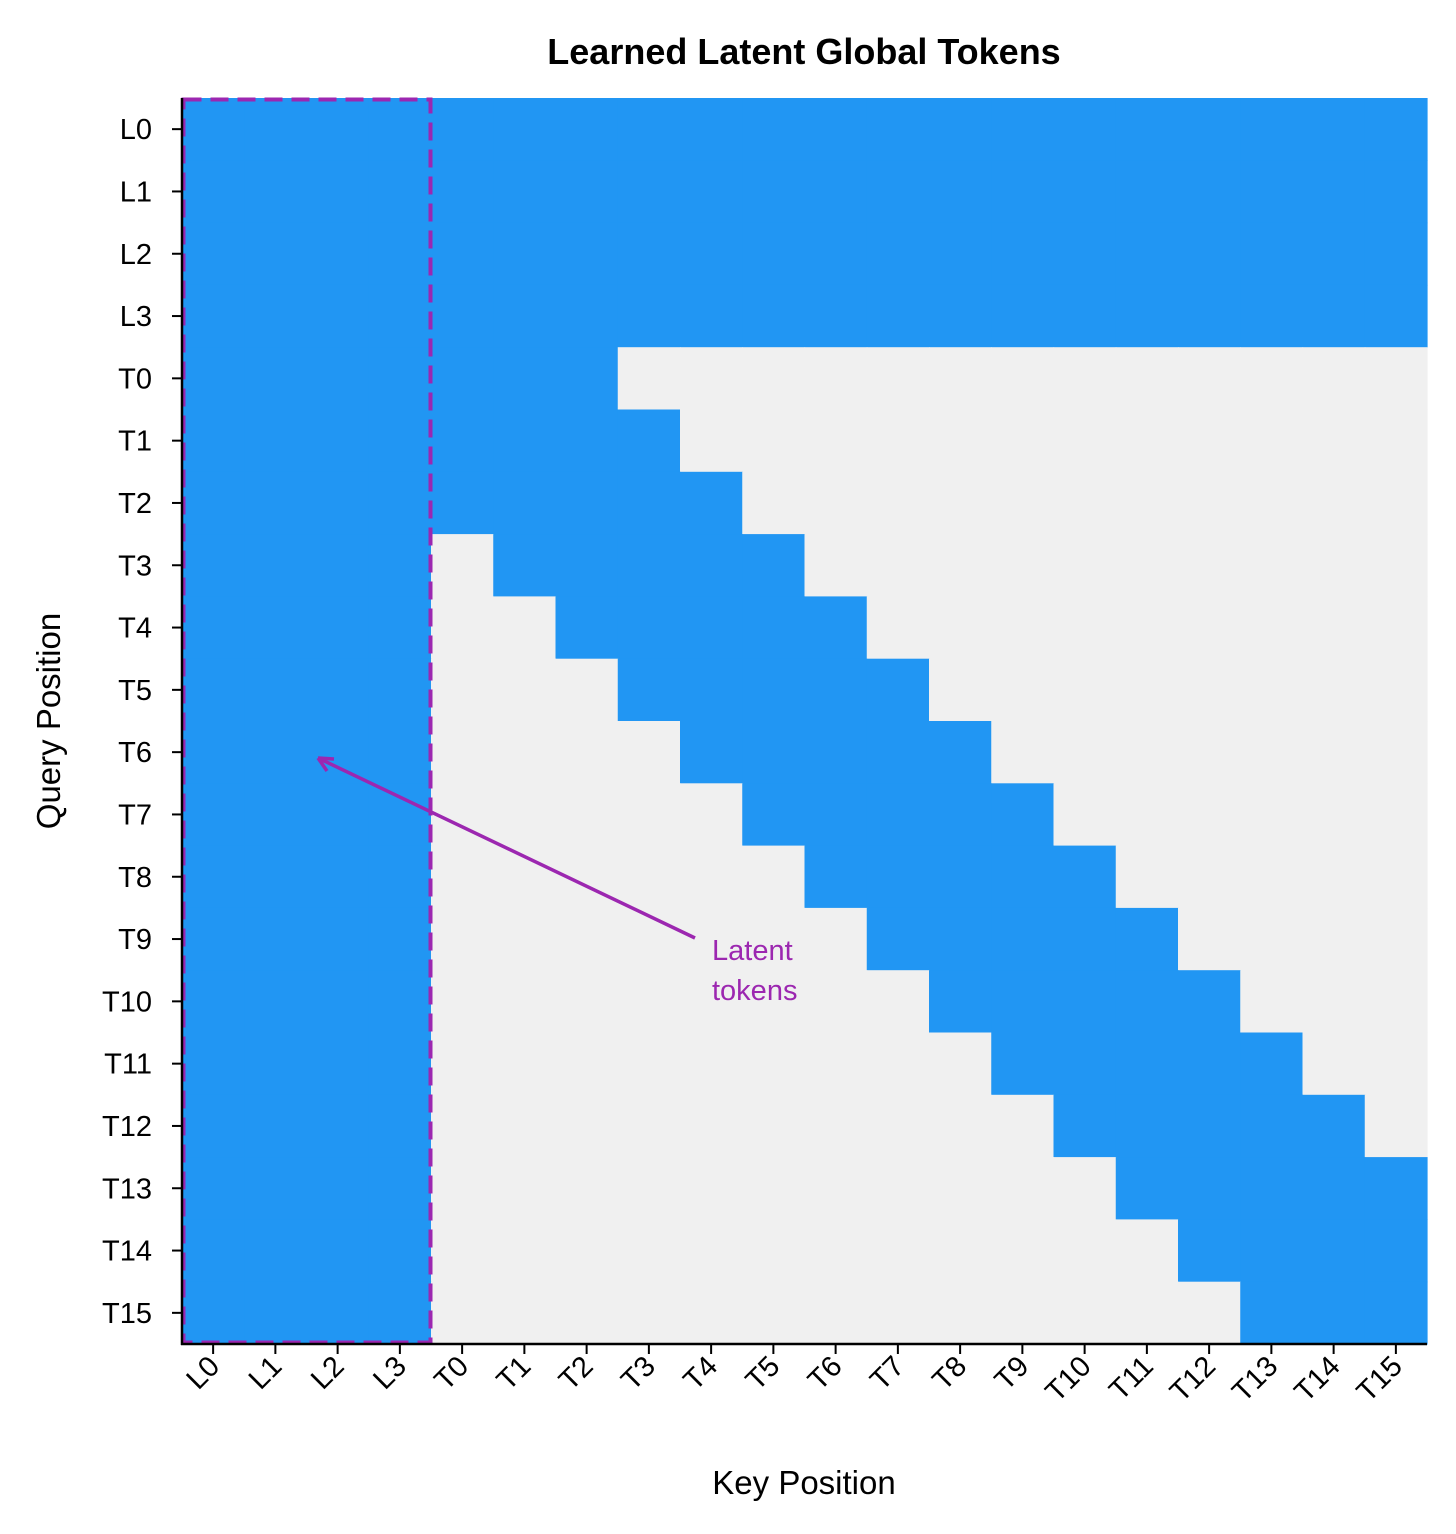 Image resolution: width=1456 pixels, height=1534 pixels. Describe the element at coordinates (1131, 1378) in the screenshot. I see `x-tick-label: T11` at that location.